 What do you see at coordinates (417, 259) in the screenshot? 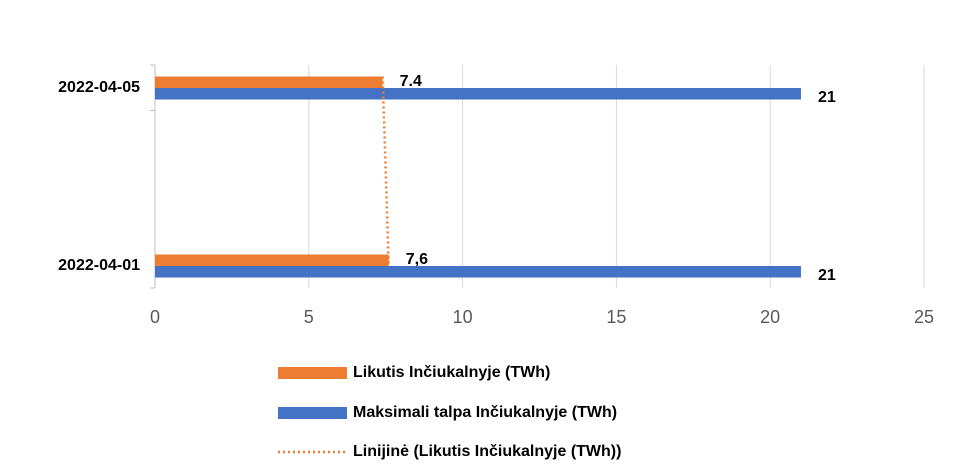
I see `data-label: 7,6` at bounding box center [417, 259].